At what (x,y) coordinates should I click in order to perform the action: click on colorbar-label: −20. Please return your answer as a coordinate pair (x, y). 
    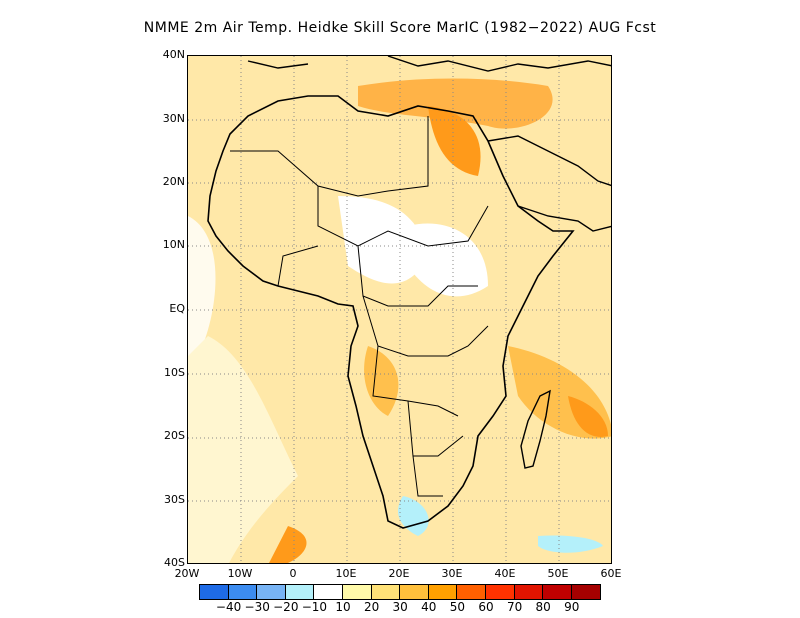
    Looking at the image, I should click on (286, 607).